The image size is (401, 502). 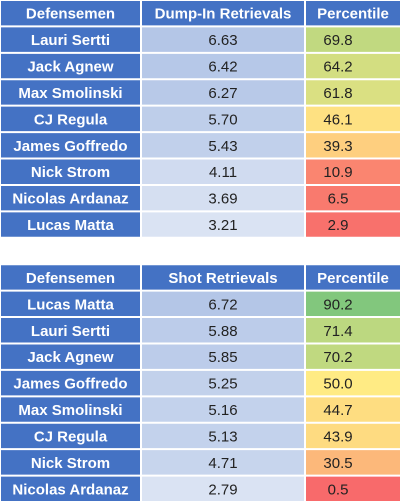 I want to click on retrieval-value: 5.88, so click(x=222, y=331).